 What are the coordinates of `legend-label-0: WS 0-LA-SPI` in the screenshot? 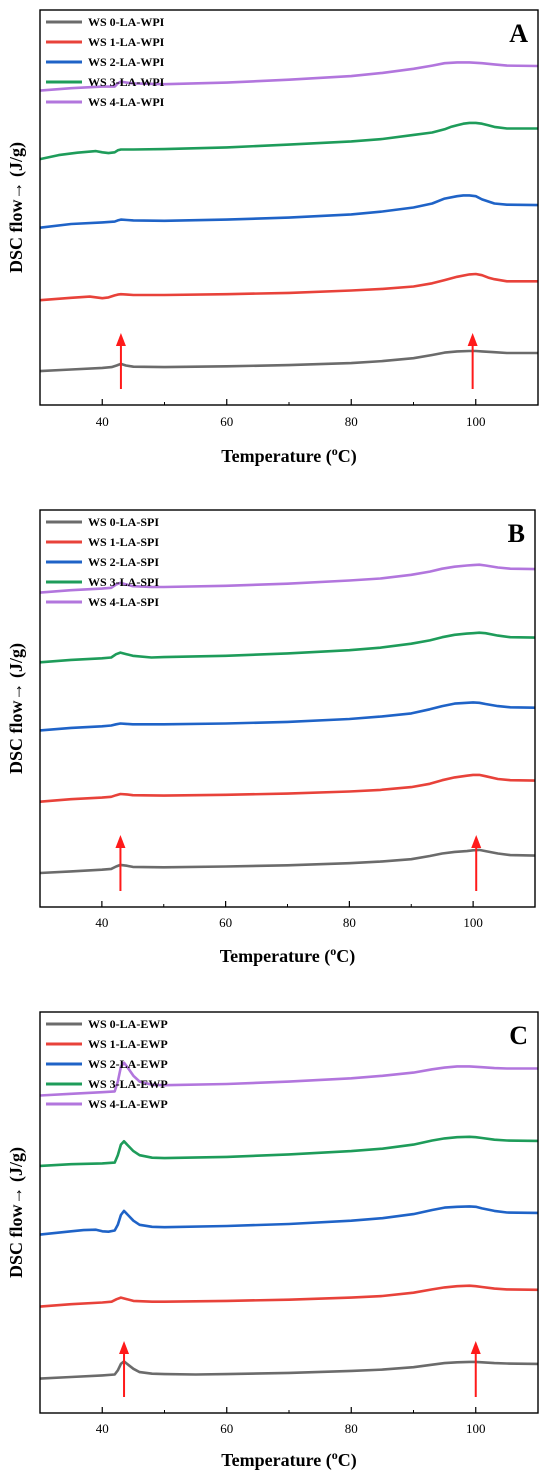 It's located at (123, 522).